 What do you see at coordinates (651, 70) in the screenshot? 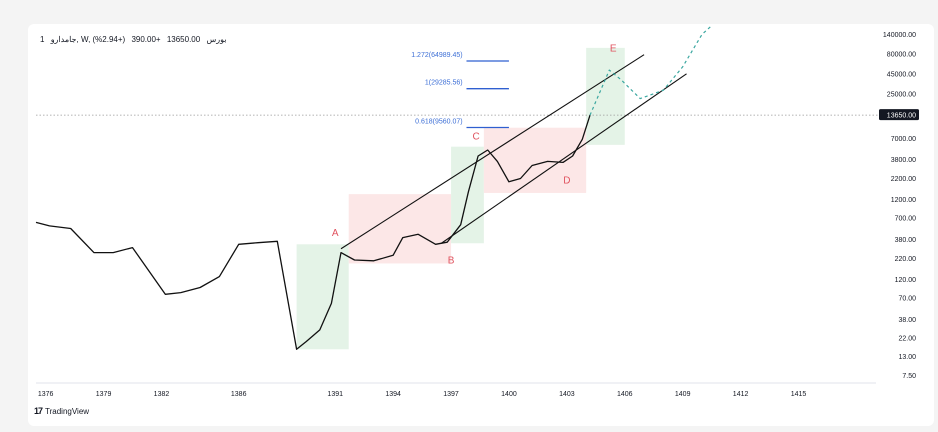
I see `projection-line` at bounding box center [651, 70].